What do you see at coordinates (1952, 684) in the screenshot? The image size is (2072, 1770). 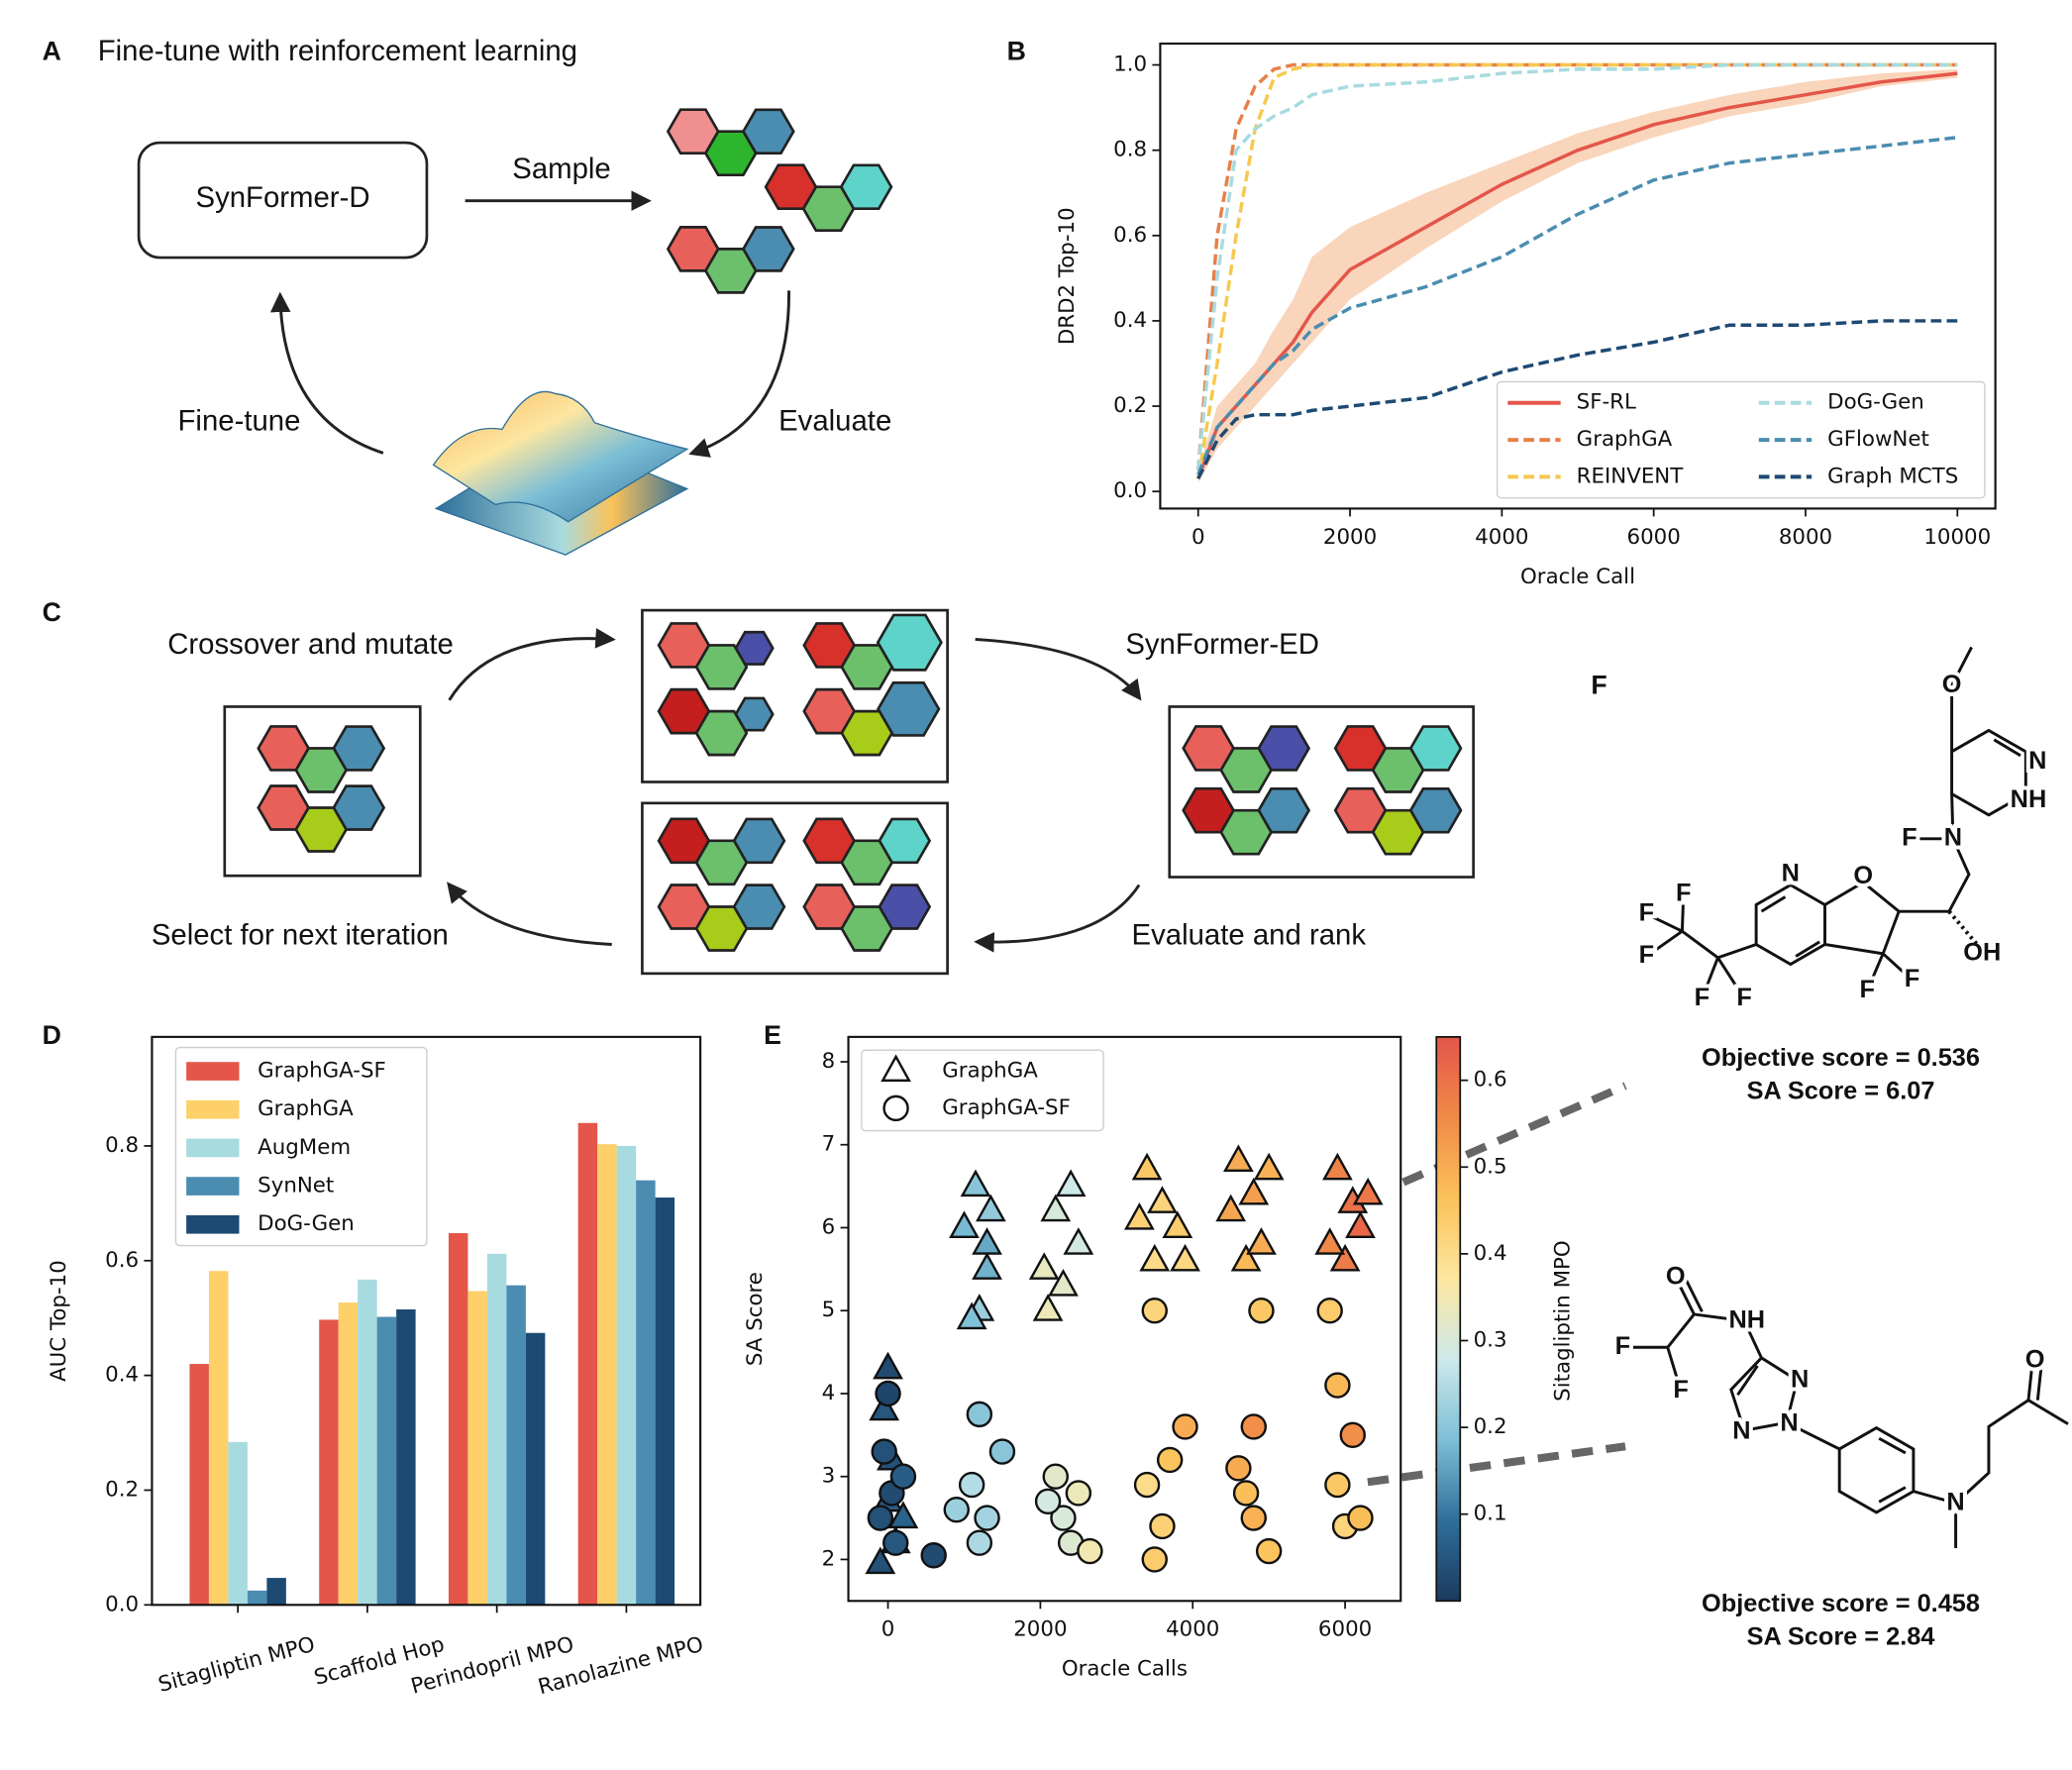 I see `atom-label: O` at bounding box center [1952, 684].